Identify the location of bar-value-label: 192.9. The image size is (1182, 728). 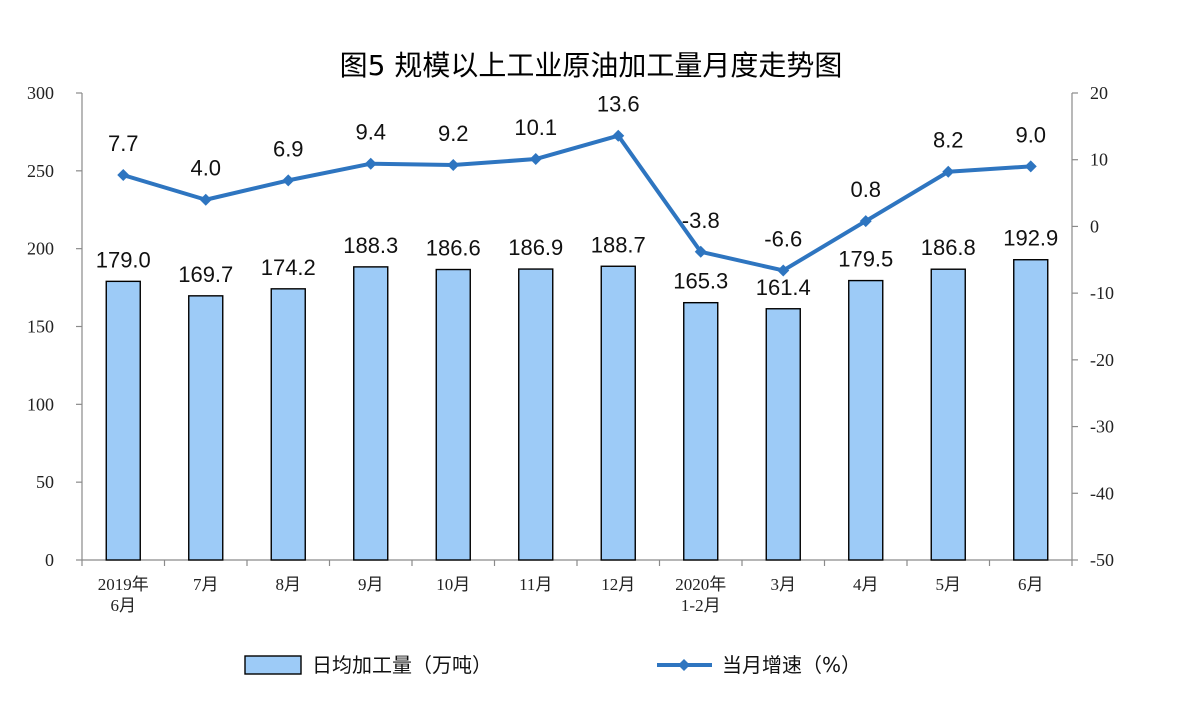
(1030, 238).